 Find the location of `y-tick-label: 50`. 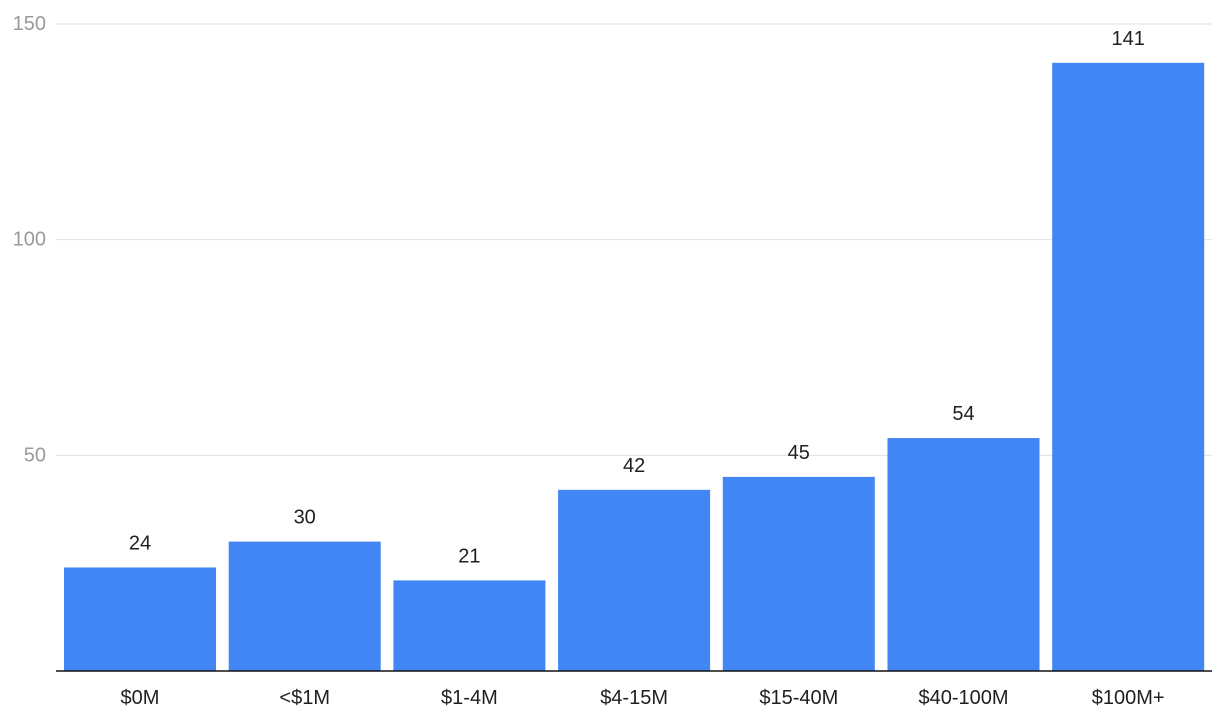

y-tick-label: 50 is located at coordinates (35, 455).